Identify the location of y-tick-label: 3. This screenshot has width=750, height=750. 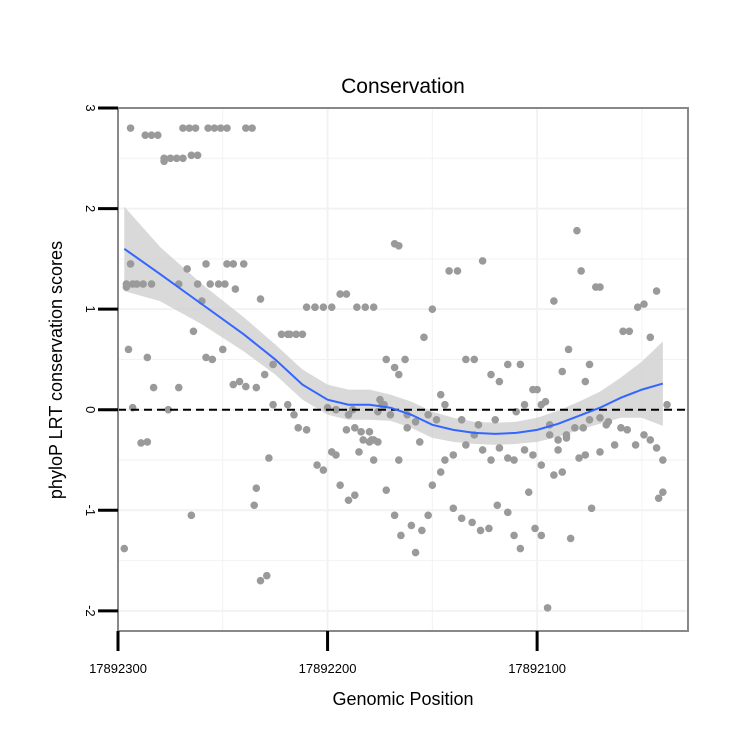
(90, 107).